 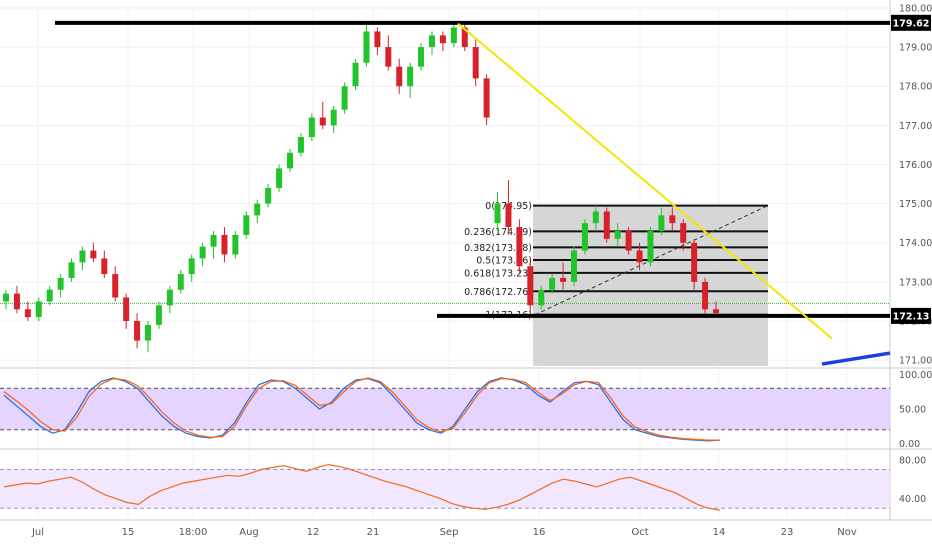 What do you see at coordinates (719, 532) in the screenshot?
I see `x-axis-tick-label: 14` at bounding box center [719, 532].